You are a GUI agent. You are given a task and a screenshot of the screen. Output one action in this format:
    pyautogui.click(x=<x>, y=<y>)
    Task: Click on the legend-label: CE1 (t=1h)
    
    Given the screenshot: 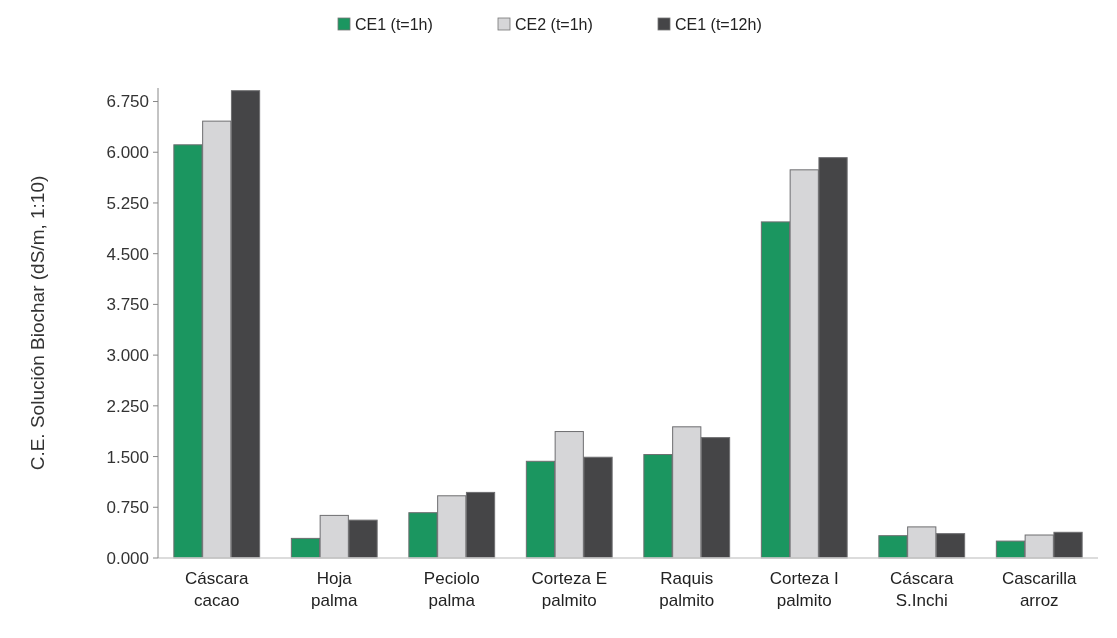 What is the action you would take?
    pyautogui.click(x=394, y=24)
    